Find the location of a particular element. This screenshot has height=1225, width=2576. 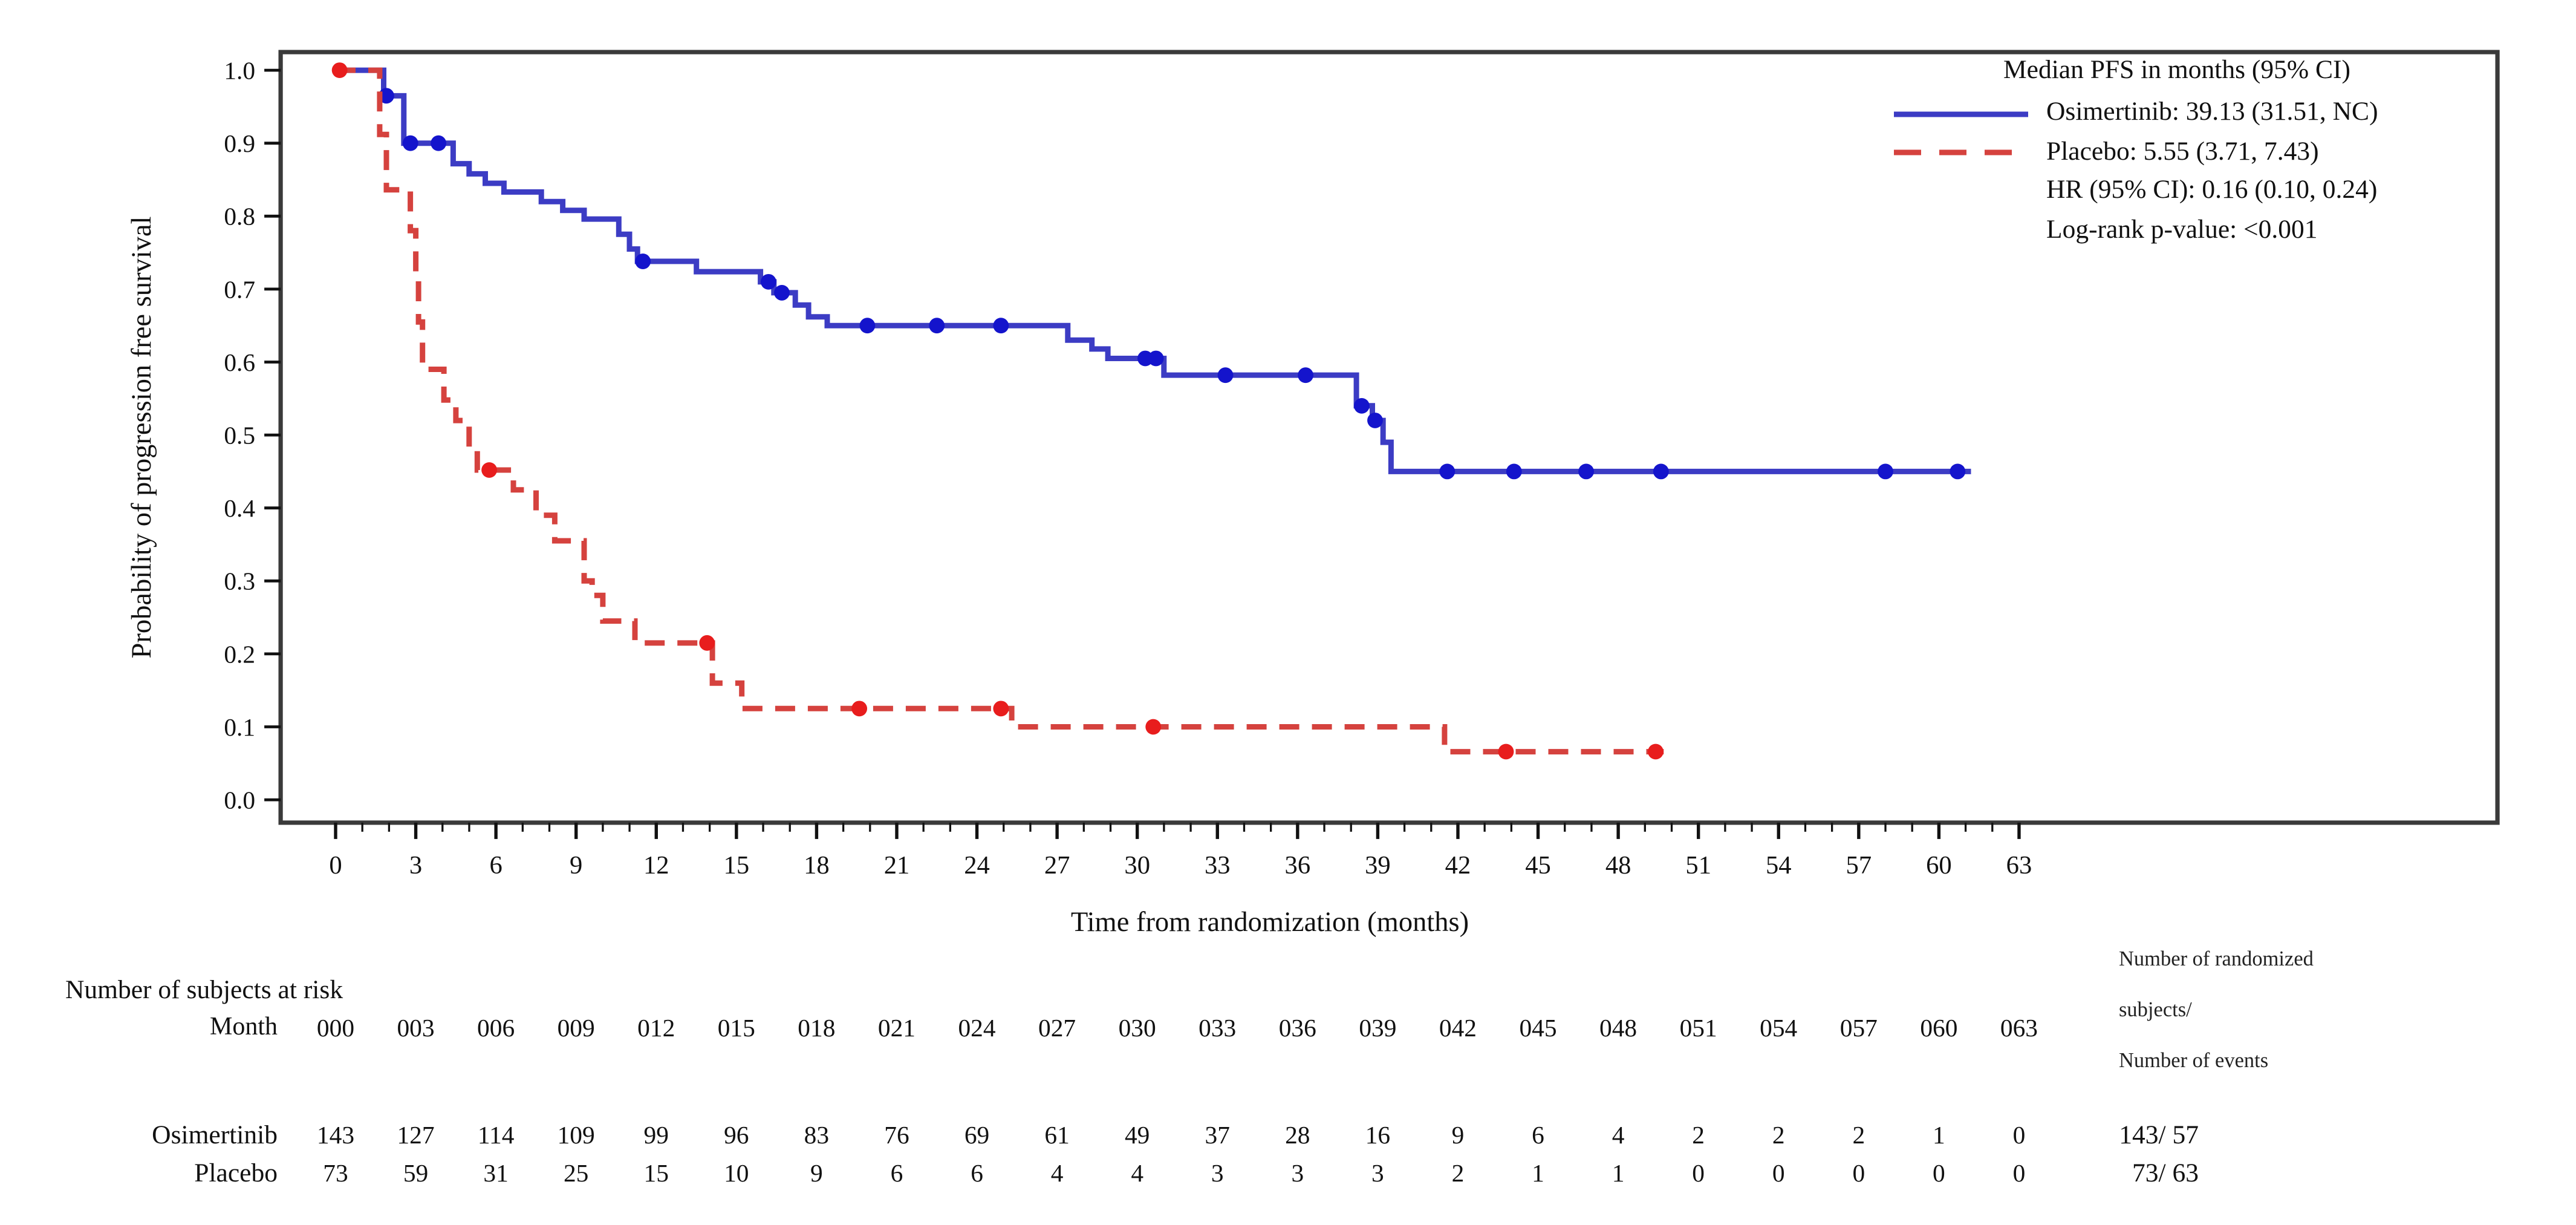

x-tick-label: 21 is located at coordinates (897, 865).